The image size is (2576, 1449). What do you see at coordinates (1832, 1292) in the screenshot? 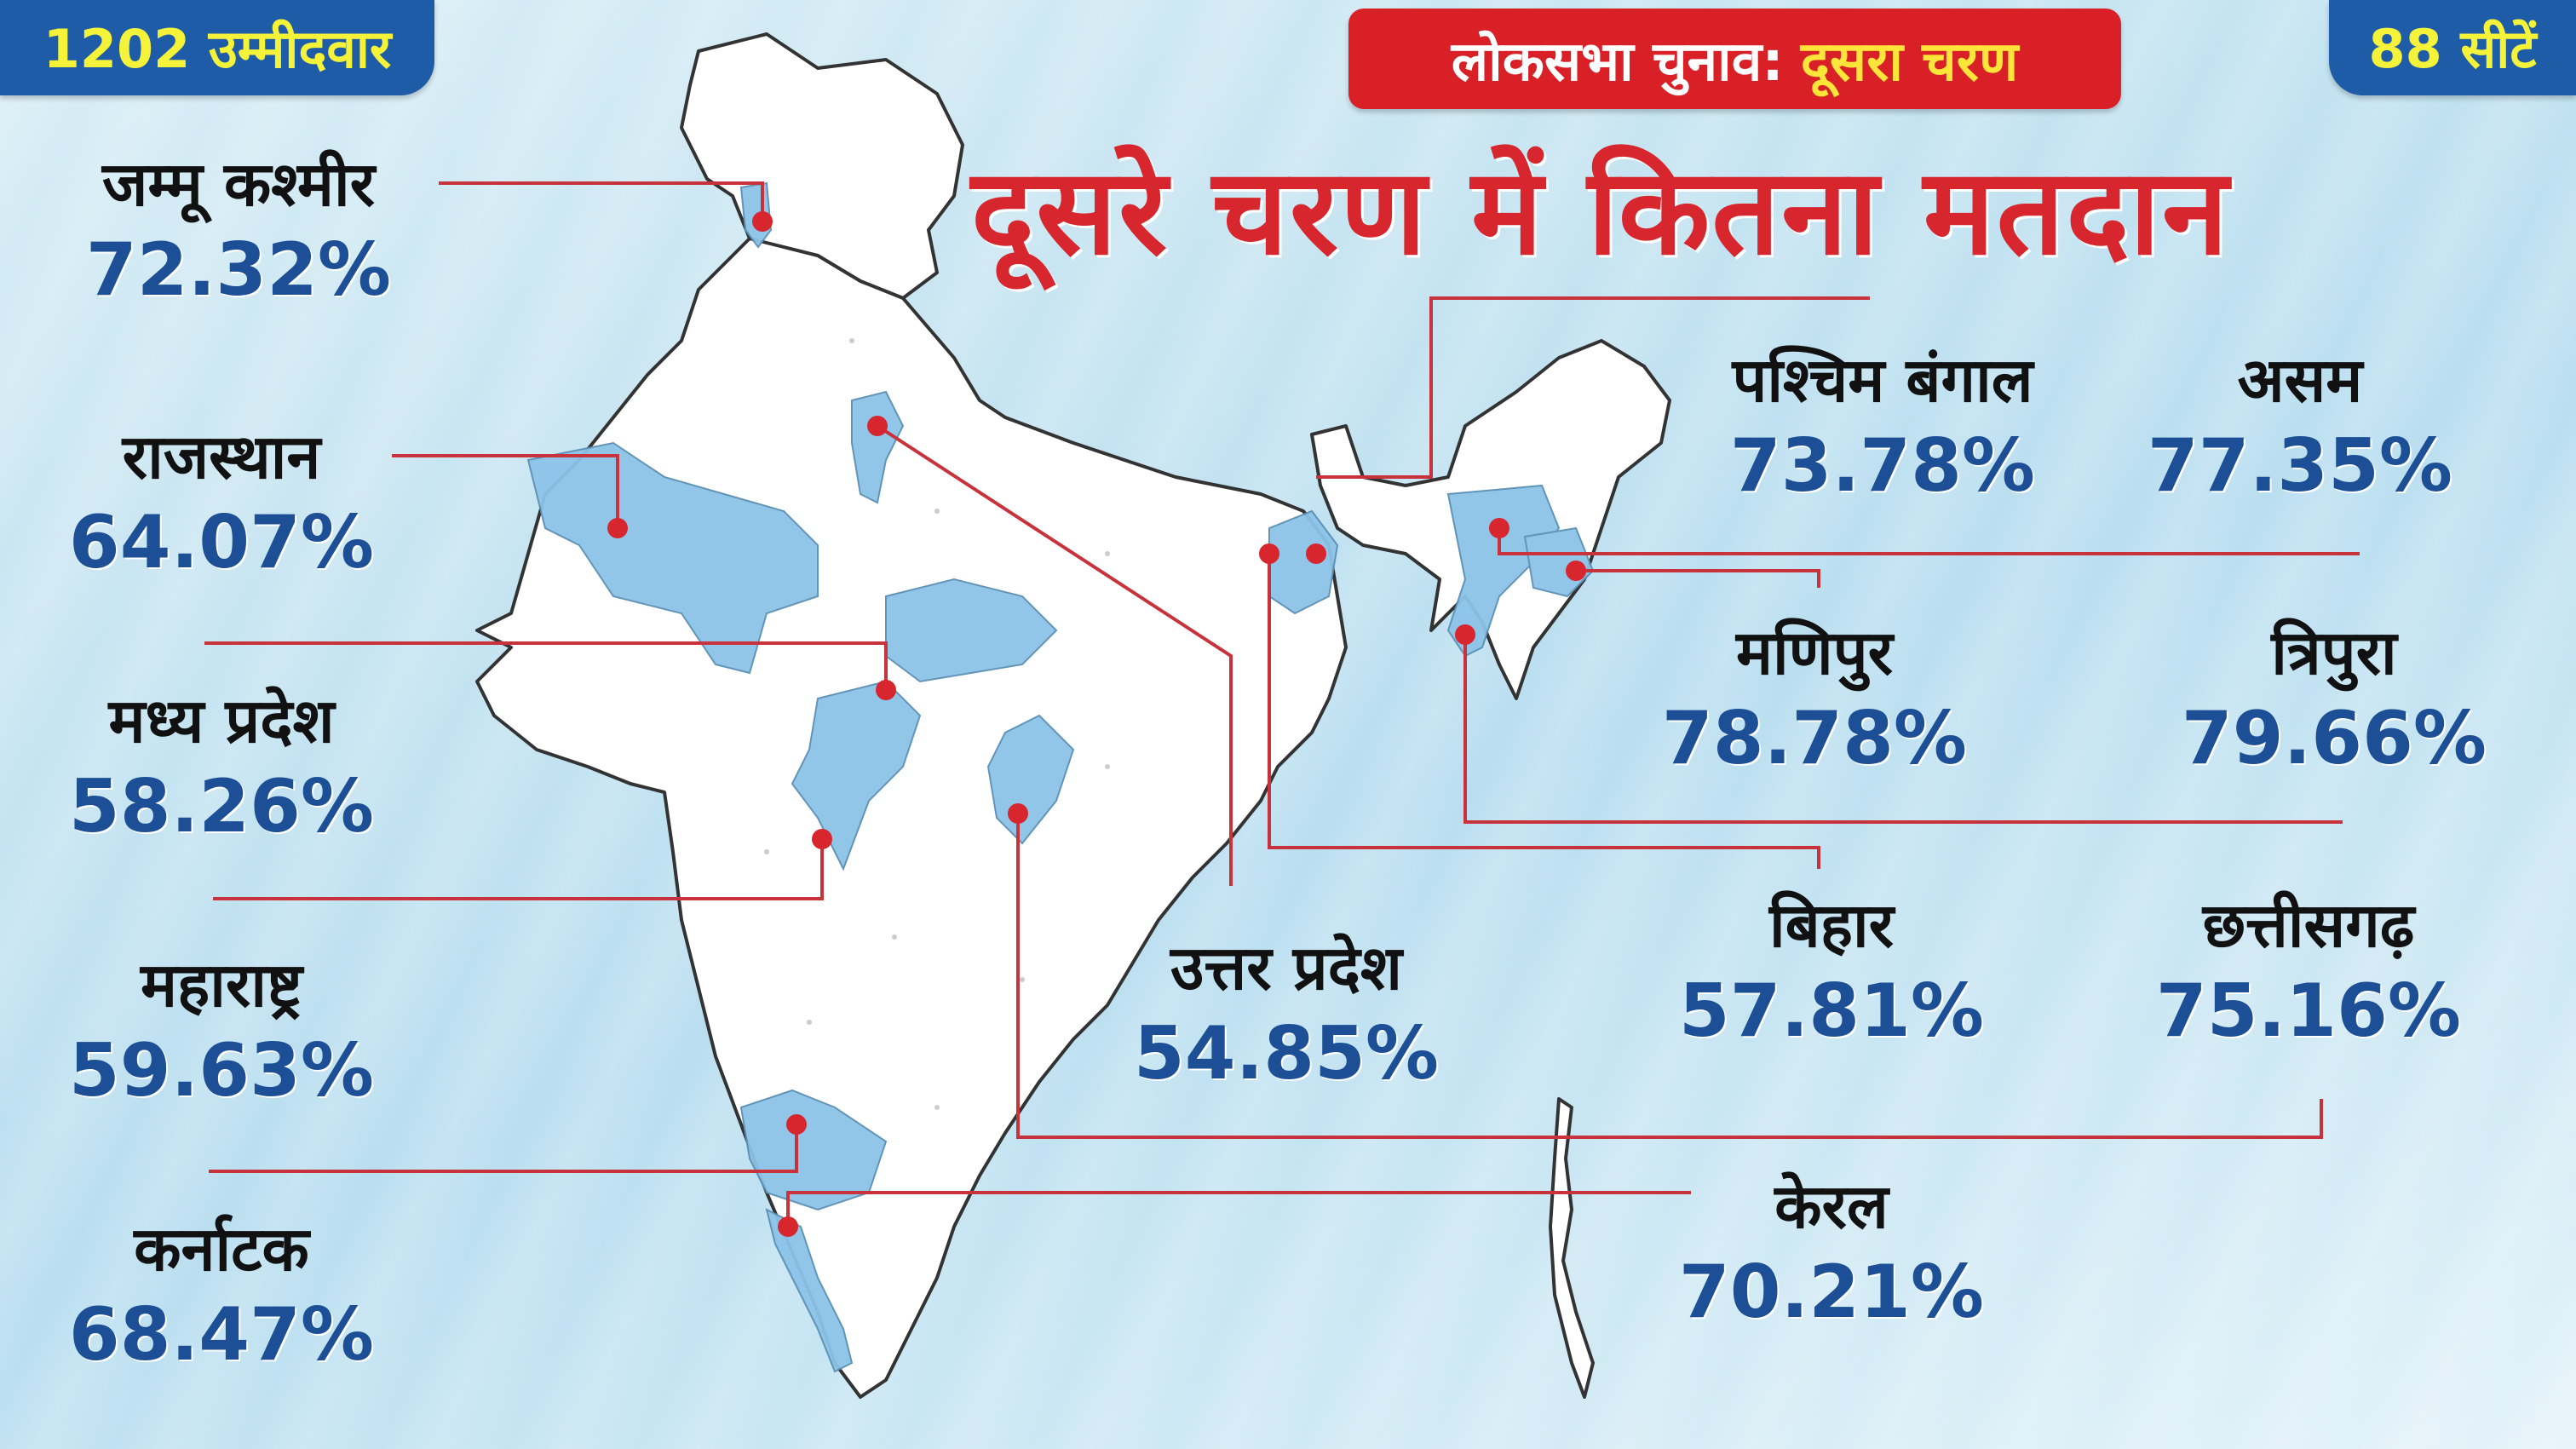
I see `state-percent: 70.21%` at bounding box center [1832, 1292].